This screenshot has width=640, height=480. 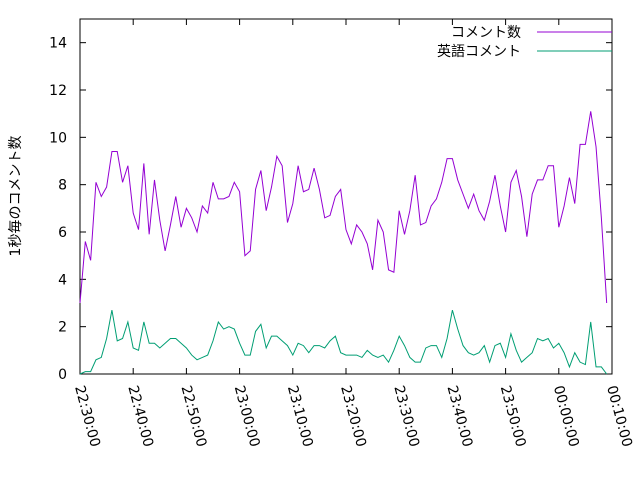 What do you see at coordinates (62, 233) in the screenshot?
I see `y-tick-label: 6` at bounding box center [62, 233].